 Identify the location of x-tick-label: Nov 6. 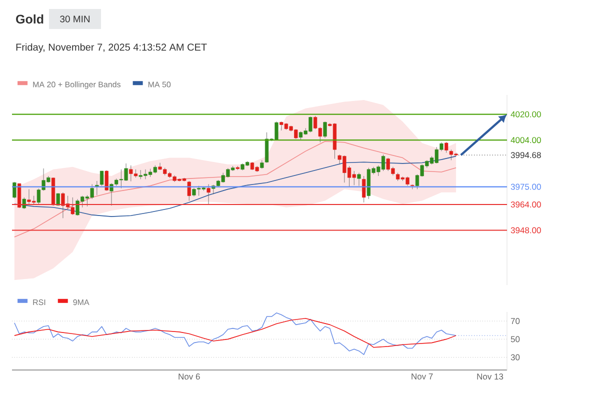
(189, 377).